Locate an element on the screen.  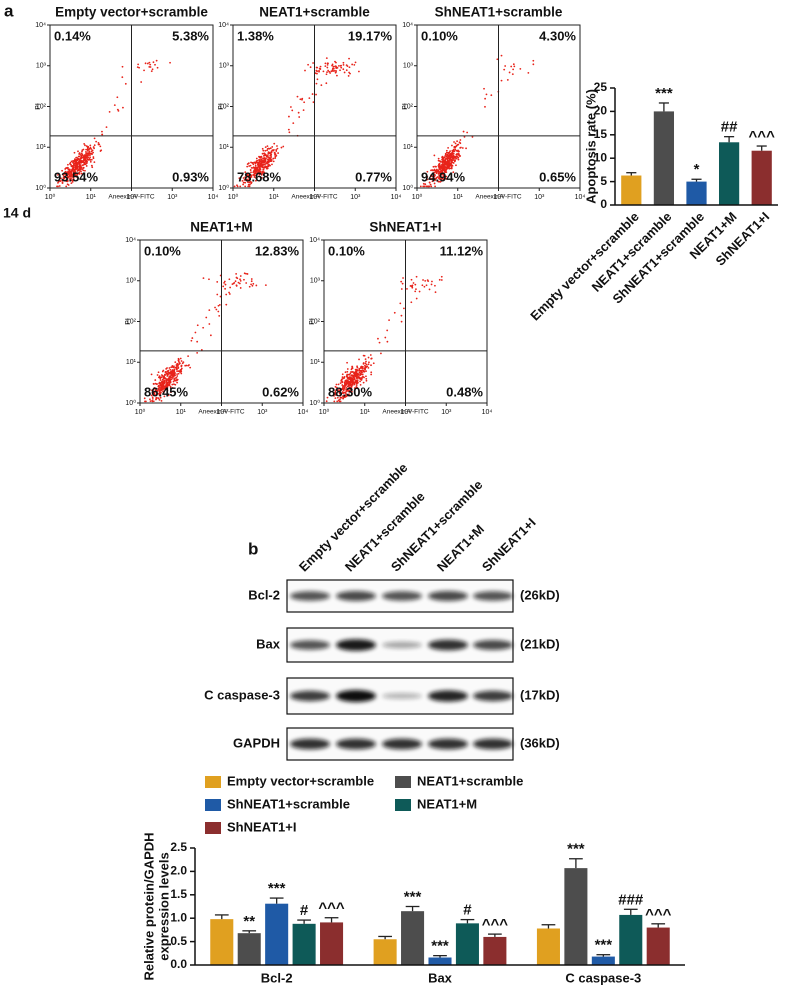
y-tick-label: 10⁴ is located at coordinates (314, 240).